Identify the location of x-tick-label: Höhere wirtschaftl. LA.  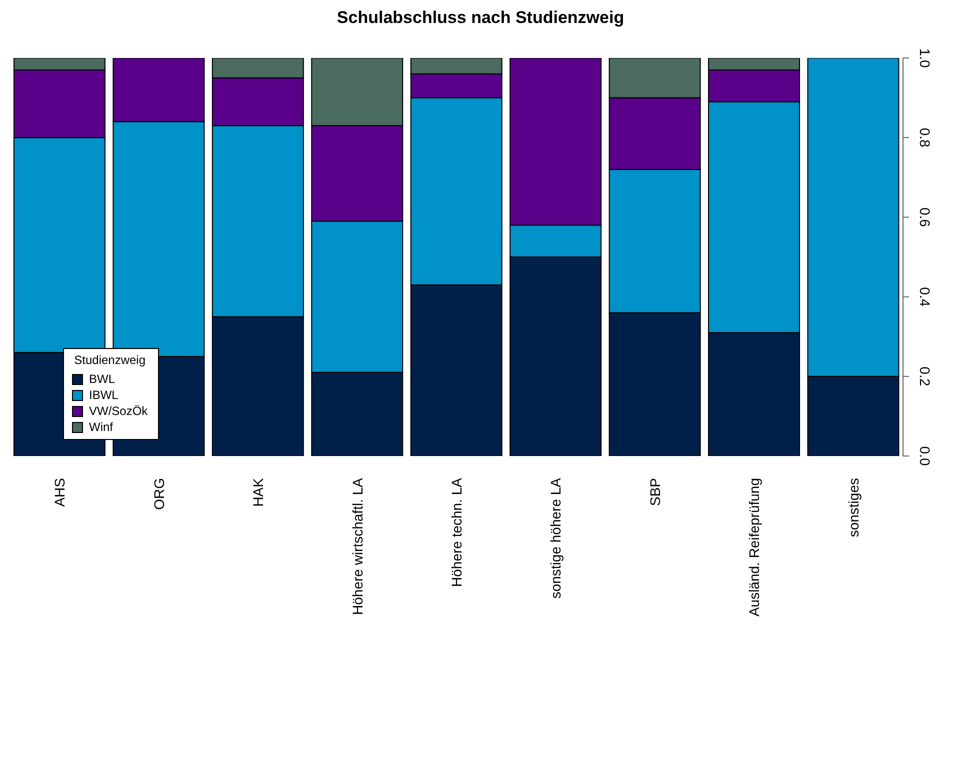
(357, 546).